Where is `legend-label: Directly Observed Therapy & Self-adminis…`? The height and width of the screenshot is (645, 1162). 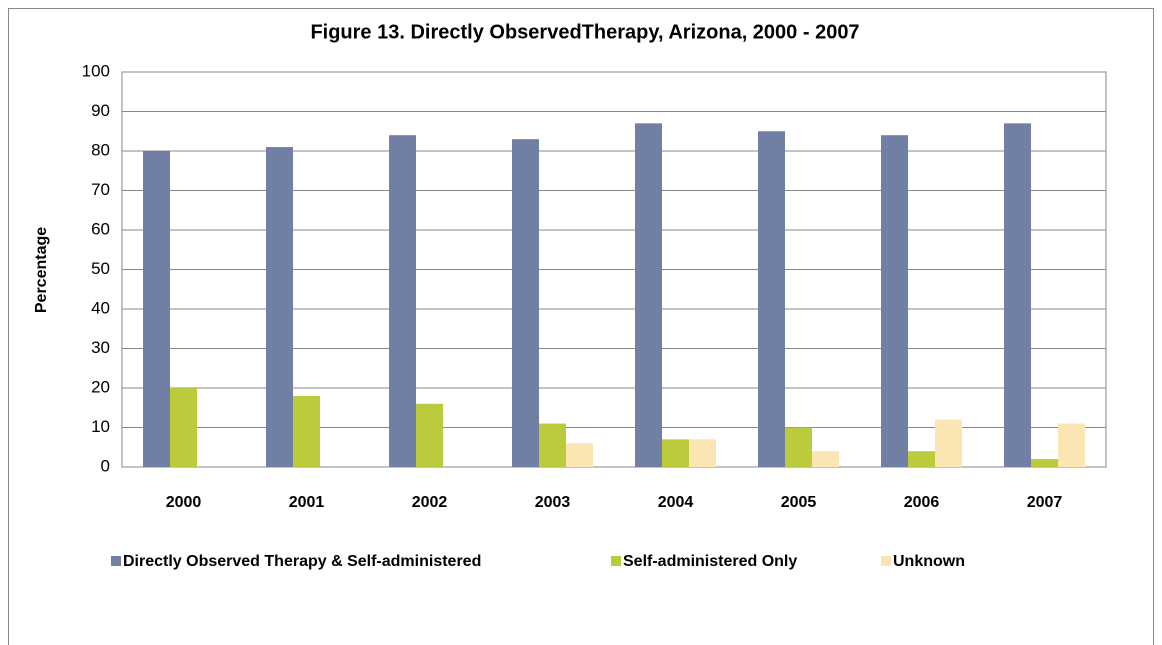
legend-label: Directly Observed Therapy & Self-adminis… is located at coordinates (302, 561).